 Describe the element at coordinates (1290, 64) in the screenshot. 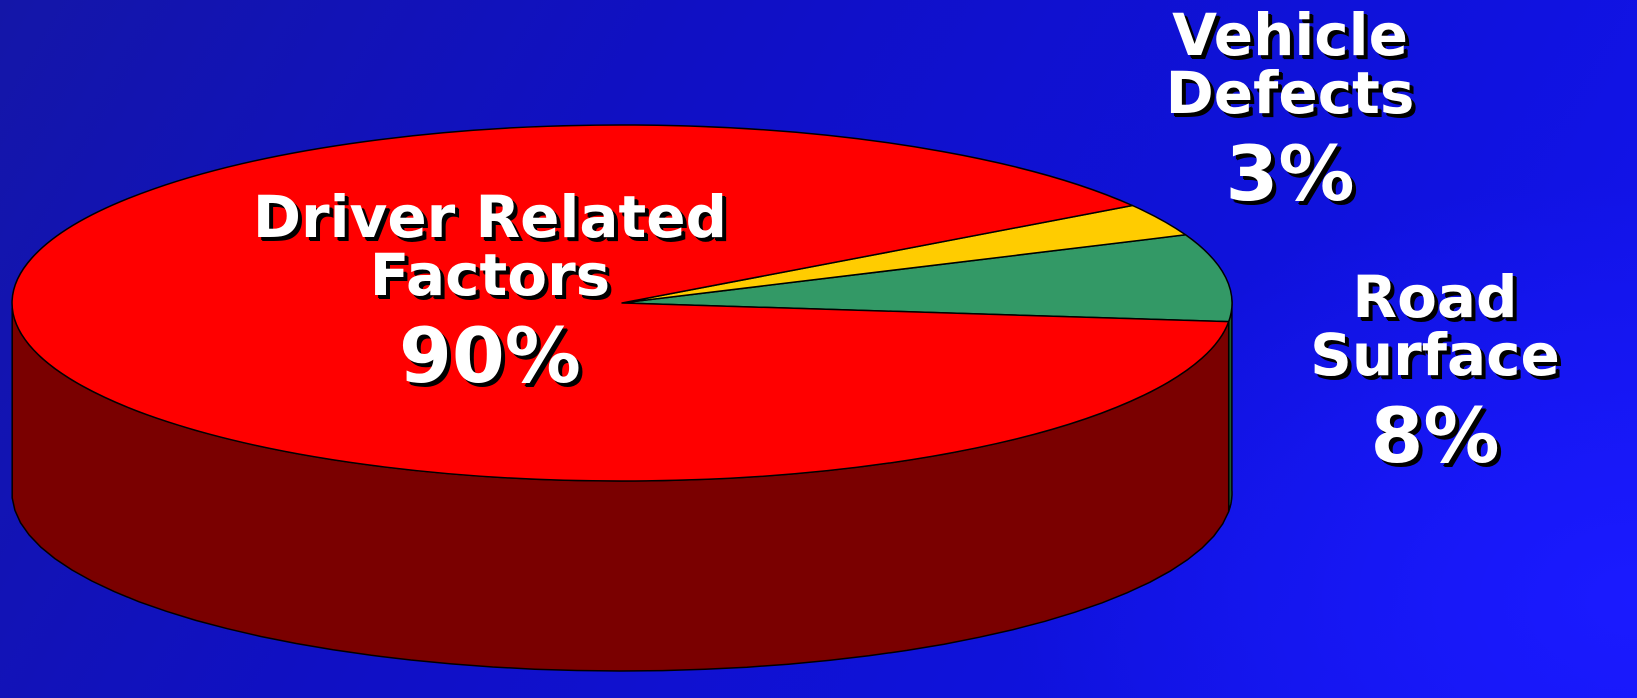

I see `label-vehicle-name: Vehicle Defects` at that location.